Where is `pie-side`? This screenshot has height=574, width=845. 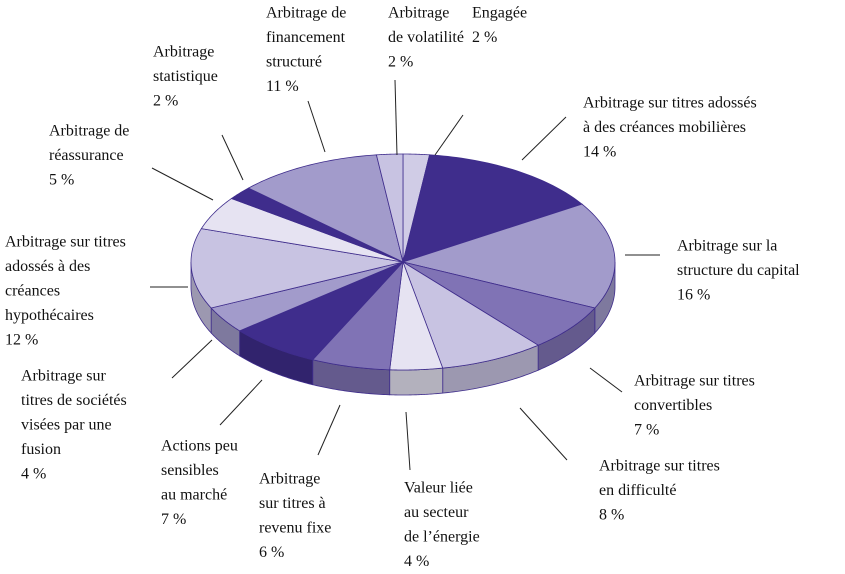 pie-side is located at coordinates (416, 381).